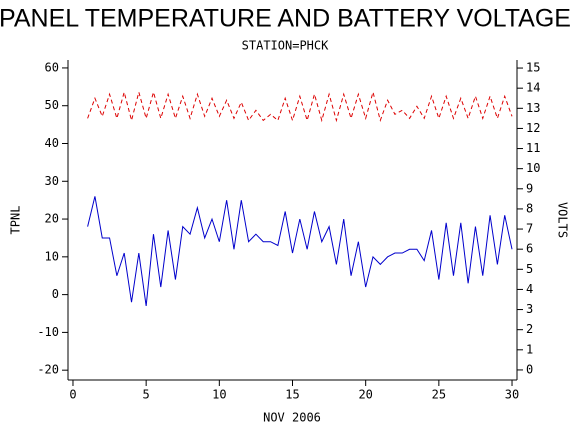  I want to click on y-tick-label: 20, so click(52, 219).